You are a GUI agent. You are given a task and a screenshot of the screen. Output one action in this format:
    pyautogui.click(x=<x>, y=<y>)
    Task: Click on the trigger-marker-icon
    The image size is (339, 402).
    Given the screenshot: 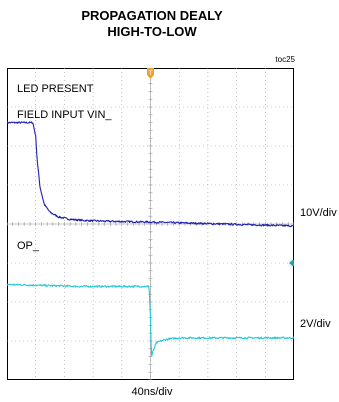 What is the action you would take?
    pyautogui.click(x=150, y=73)
    